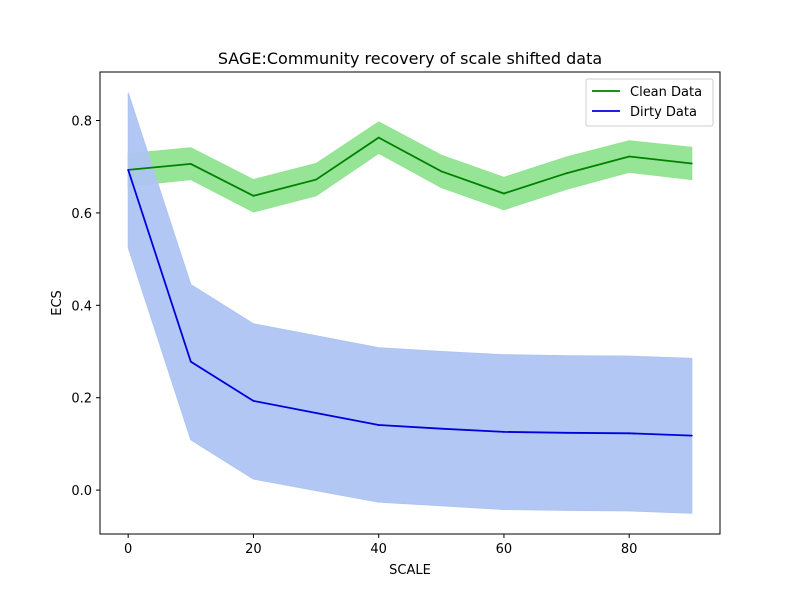  What do you see at coordinates (81, 306) in the screenshot?
I see `y-tick-label: 0.4` at bounding box center [81, 306].